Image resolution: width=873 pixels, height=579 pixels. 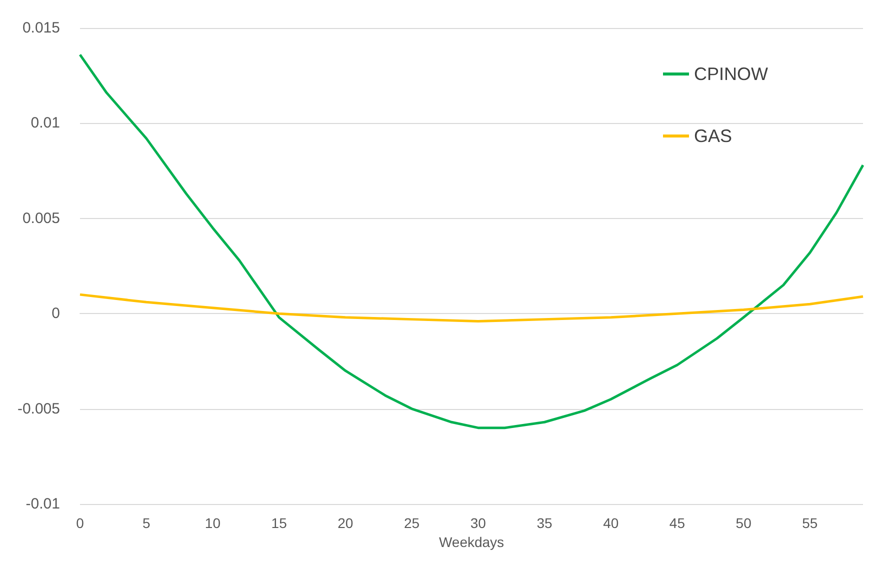 I want to click on x-tick-label: 5, so click(x=146, y=523).